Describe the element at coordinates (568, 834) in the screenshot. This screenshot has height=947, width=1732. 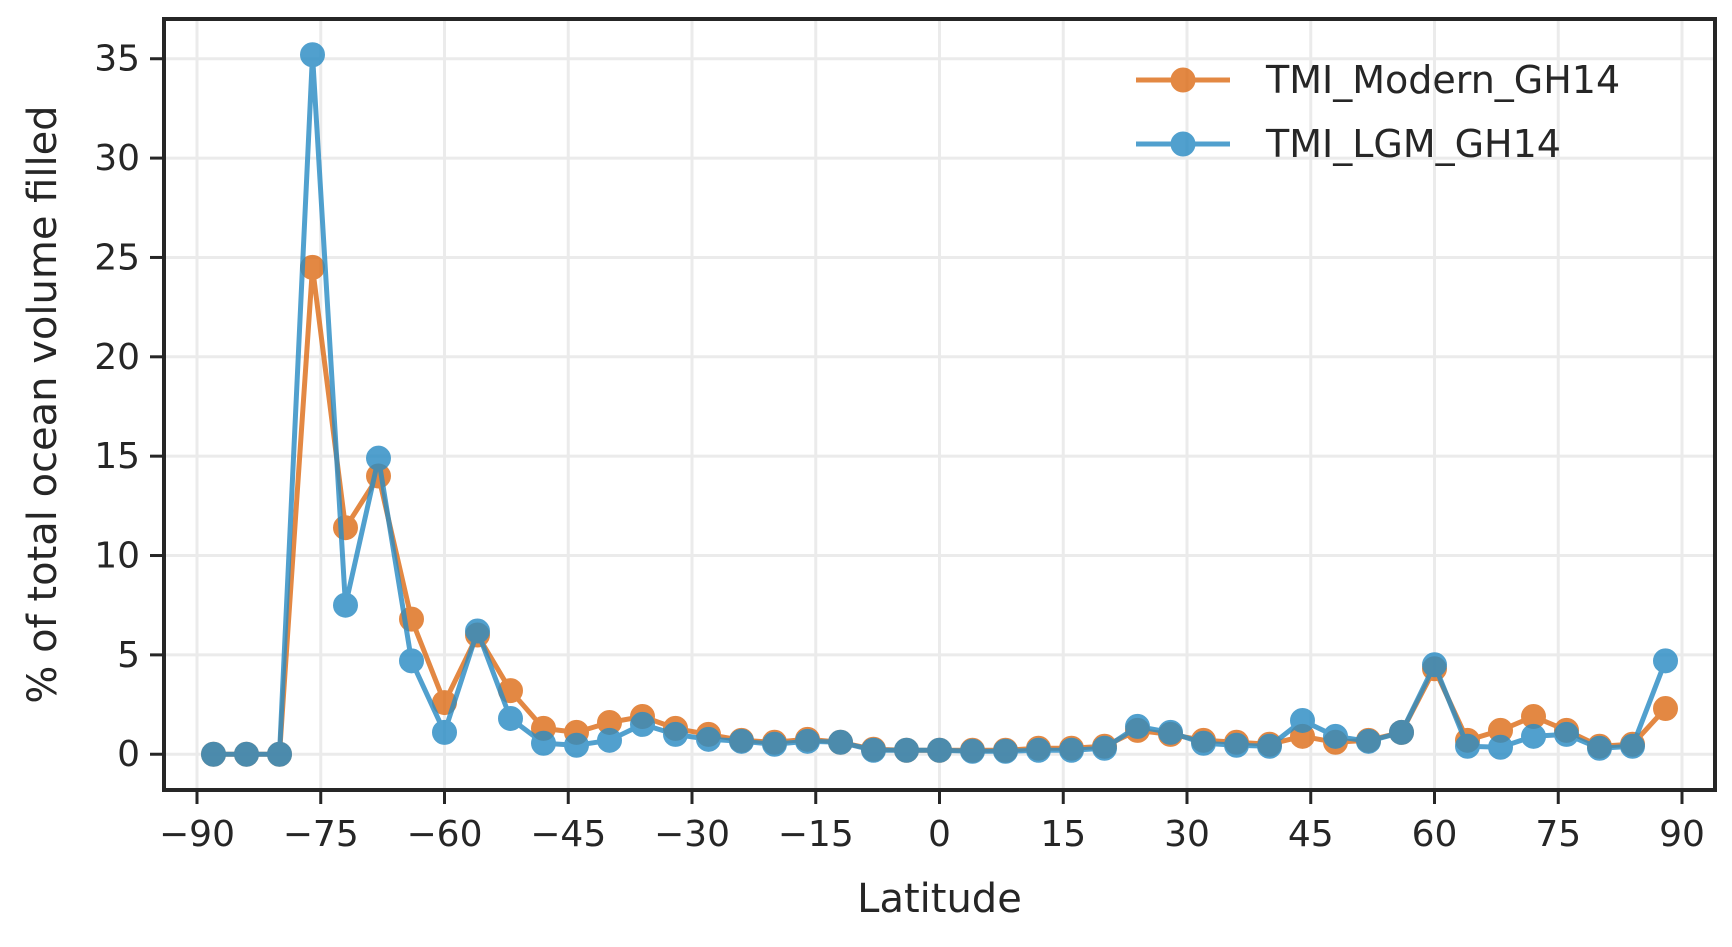
I see `x-tick-label: −45` at that location.